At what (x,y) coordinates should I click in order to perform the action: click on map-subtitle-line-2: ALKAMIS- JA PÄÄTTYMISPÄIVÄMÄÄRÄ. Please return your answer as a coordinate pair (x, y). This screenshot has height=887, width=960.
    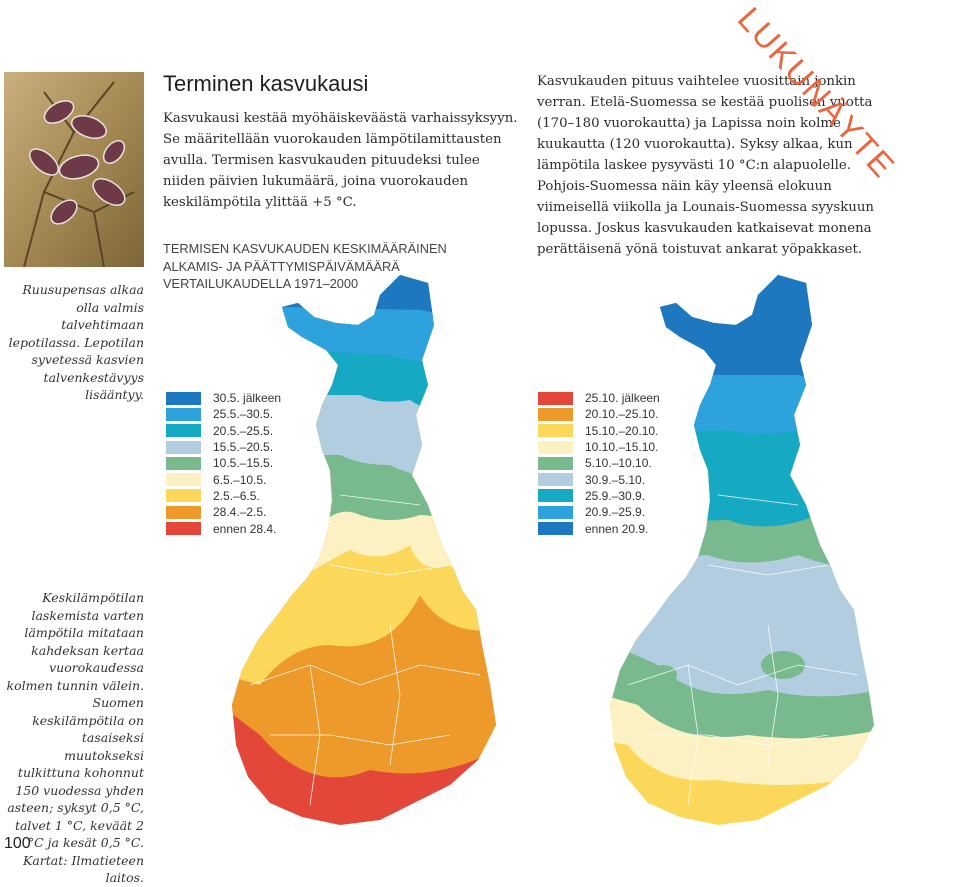
    Looking at the image, I should click on (281, 266).